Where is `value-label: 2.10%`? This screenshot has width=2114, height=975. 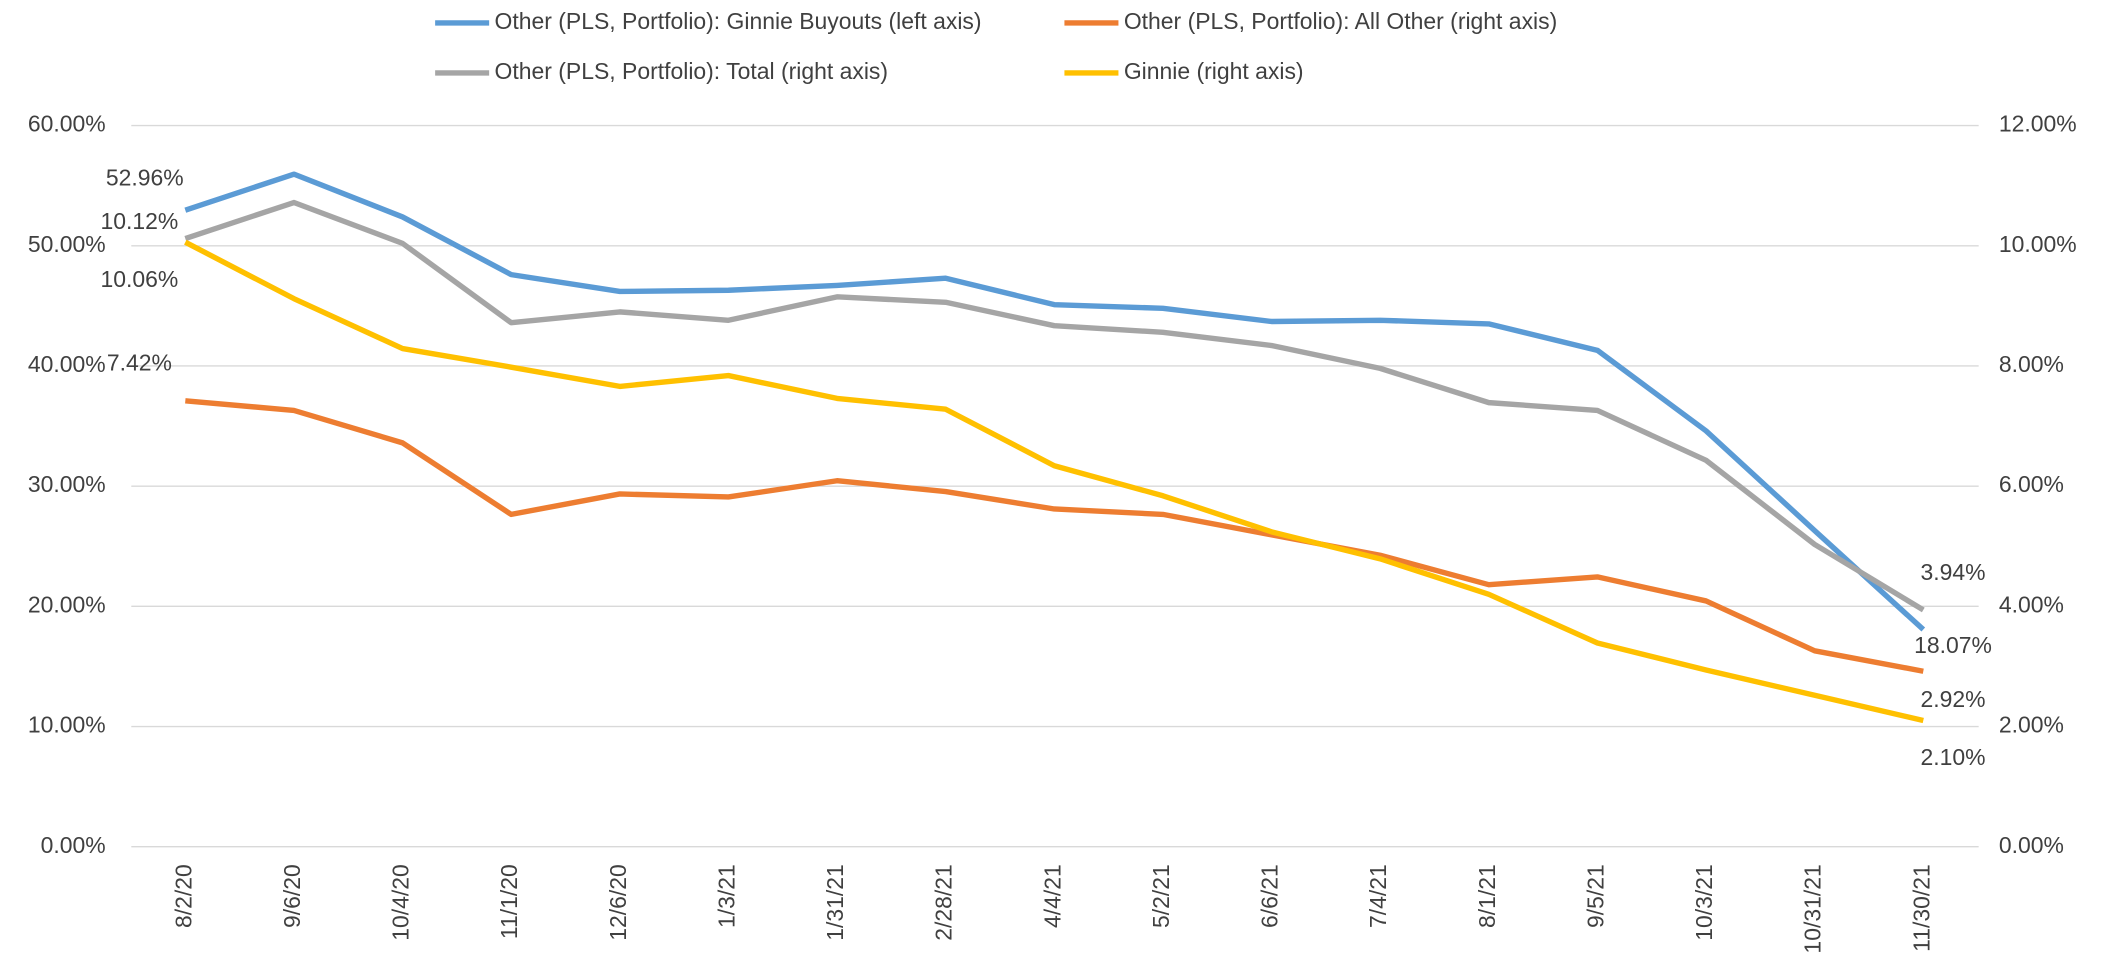 value-label: 2.10% is located at coordinates (1952, 757).